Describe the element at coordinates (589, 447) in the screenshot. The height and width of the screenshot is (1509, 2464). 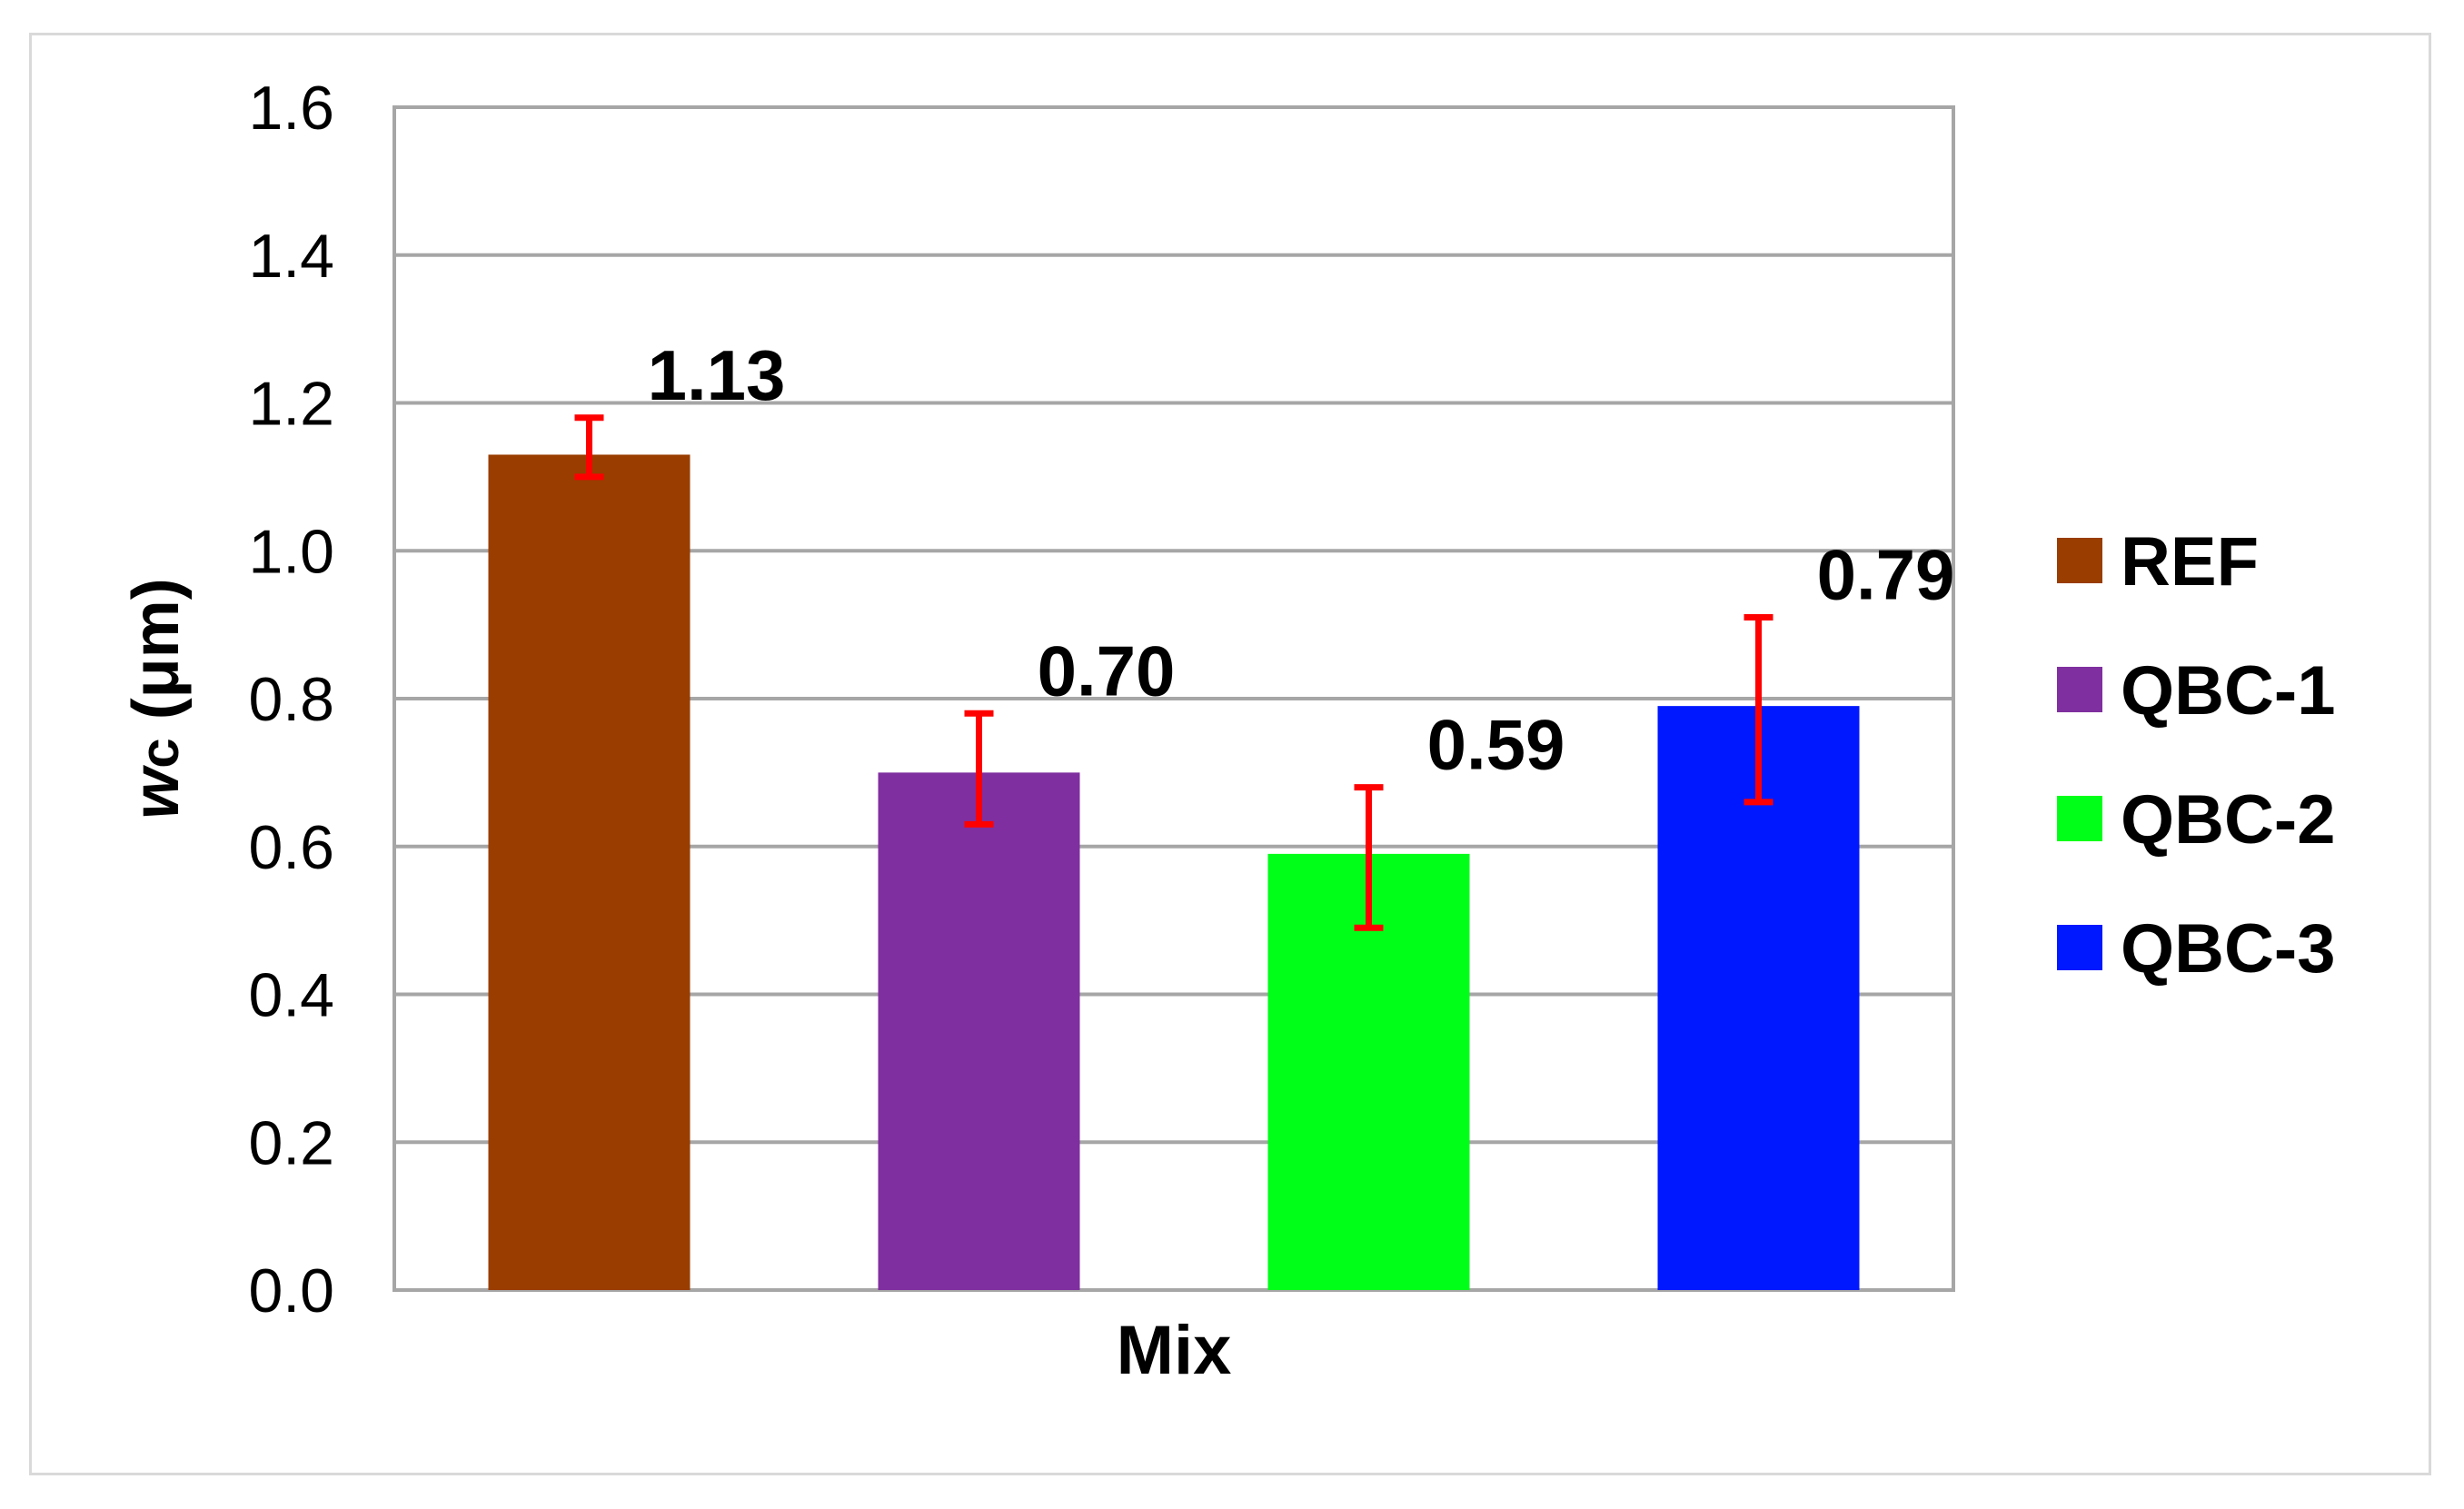
I see `error-bar-ref` at that location.